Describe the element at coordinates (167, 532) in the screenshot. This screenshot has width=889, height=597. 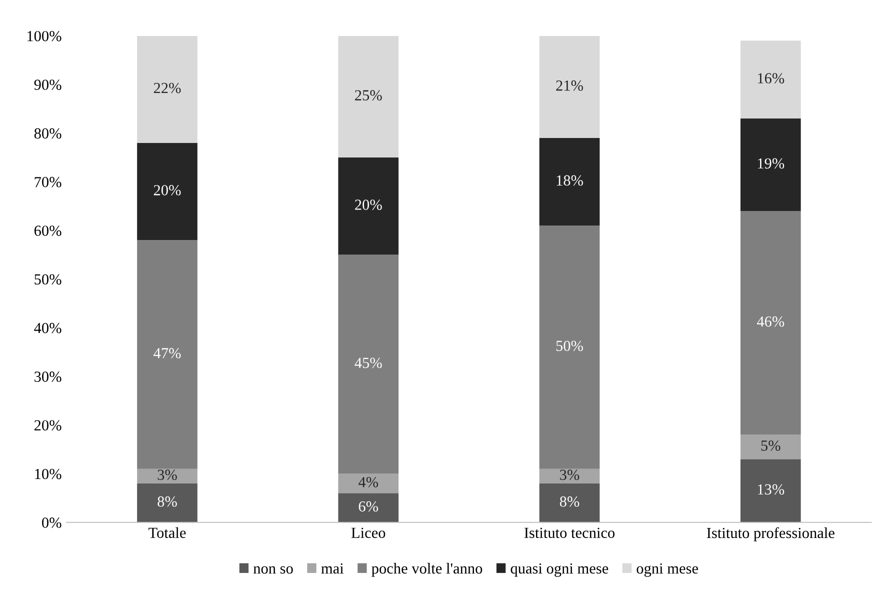
I see `x-tick-label: Totale` at that location.